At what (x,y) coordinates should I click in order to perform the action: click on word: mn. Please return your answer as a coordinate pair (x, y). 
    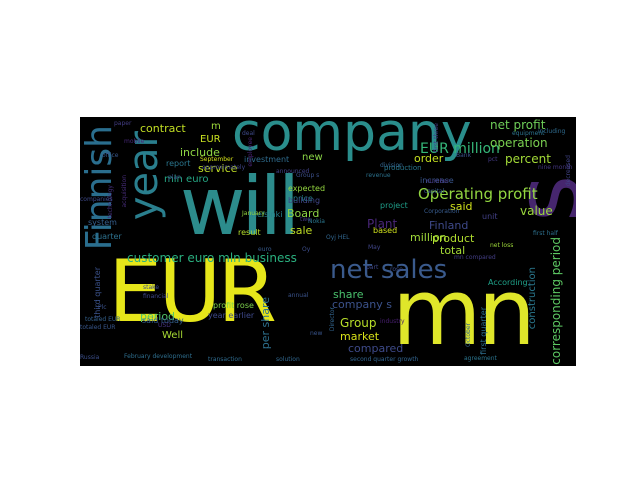
    Looking at the image, I should click on (464, 312).